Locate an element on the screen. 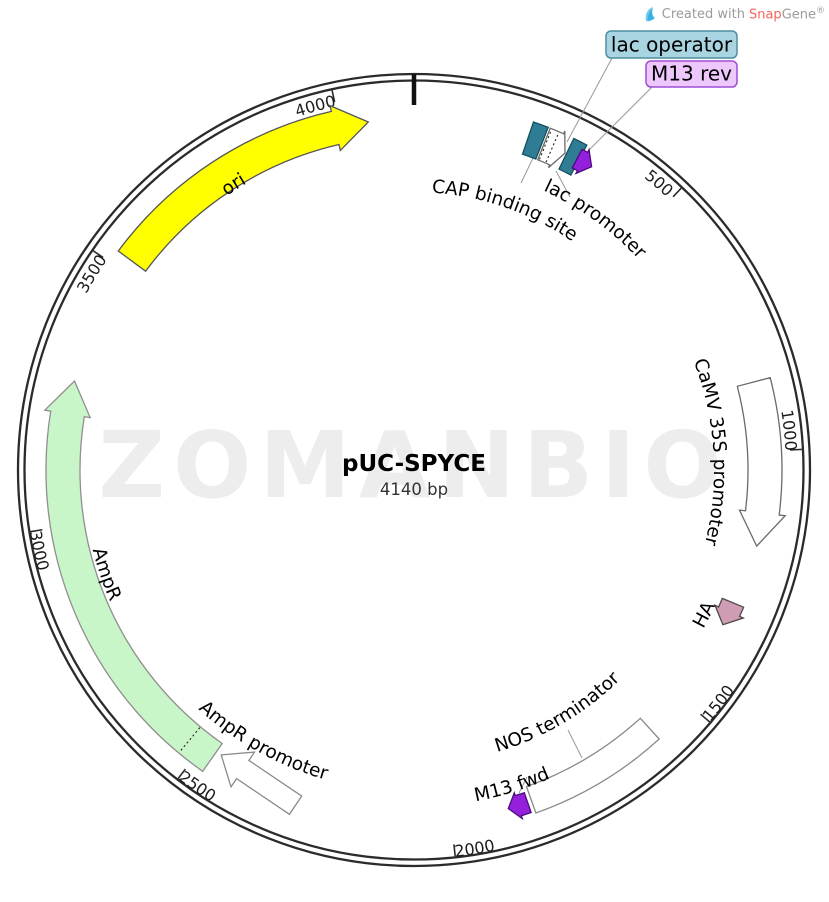 This screenshot has height=902, width=829. cap-binding-site-glyph is located at coordinates (535, 140).